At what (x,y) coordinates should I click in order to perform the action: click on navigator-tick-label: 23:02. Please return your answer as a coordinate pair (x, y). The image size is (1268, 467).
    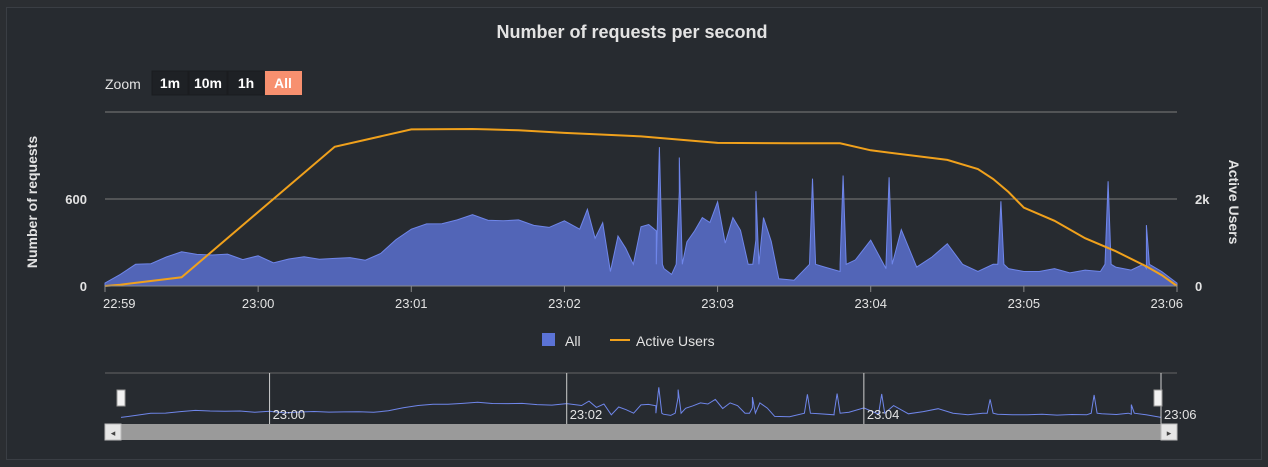
    Looking at the image, I should click on (586, 414).